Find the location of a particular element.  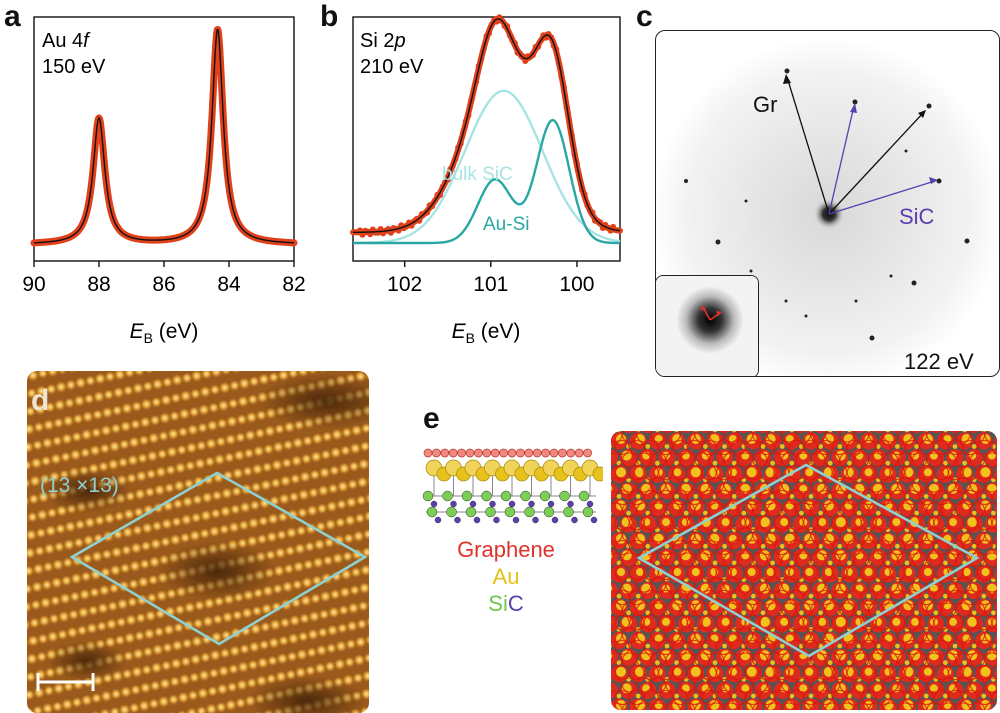

chart-b-xtick-label: 102 is located at coordinates (404, 284).